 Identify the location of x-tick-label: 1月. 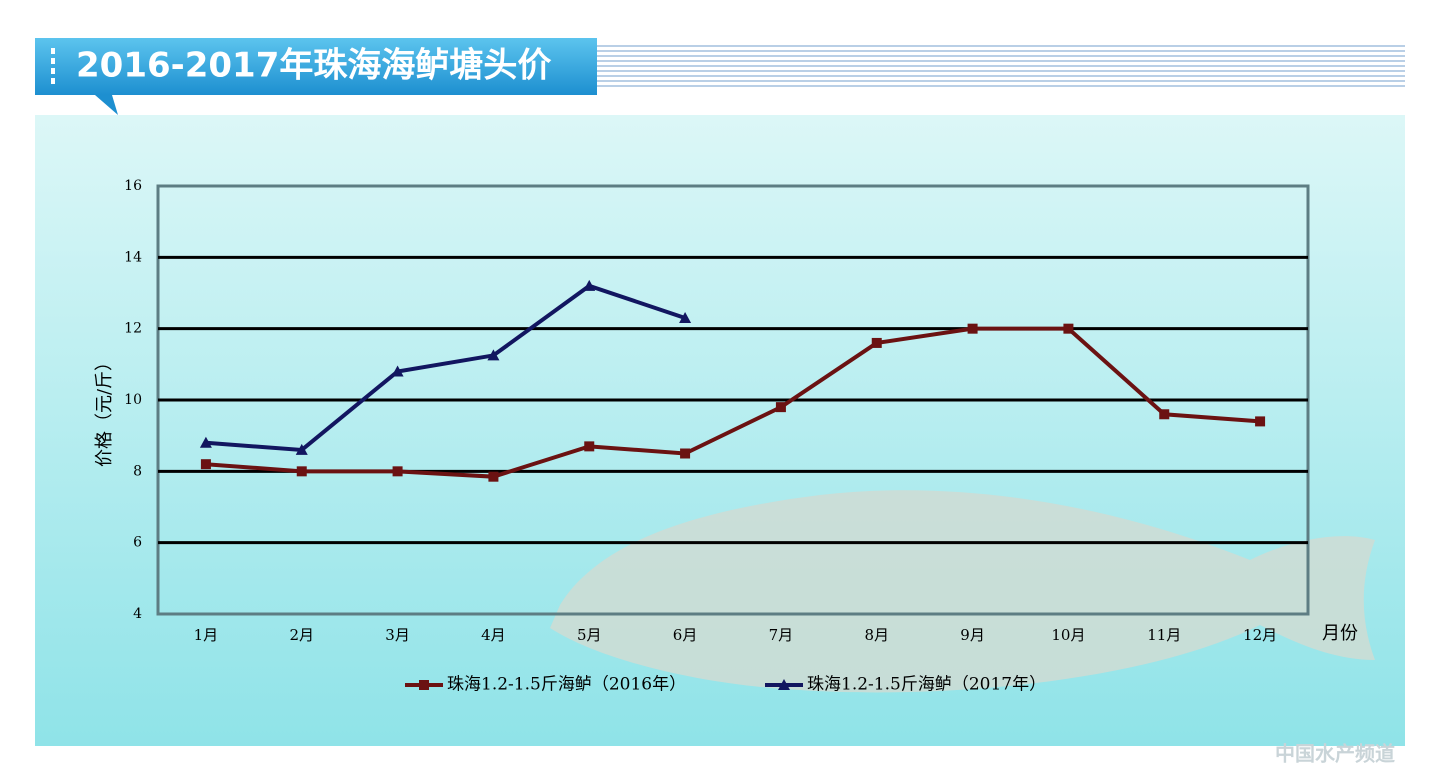
(206, 635).